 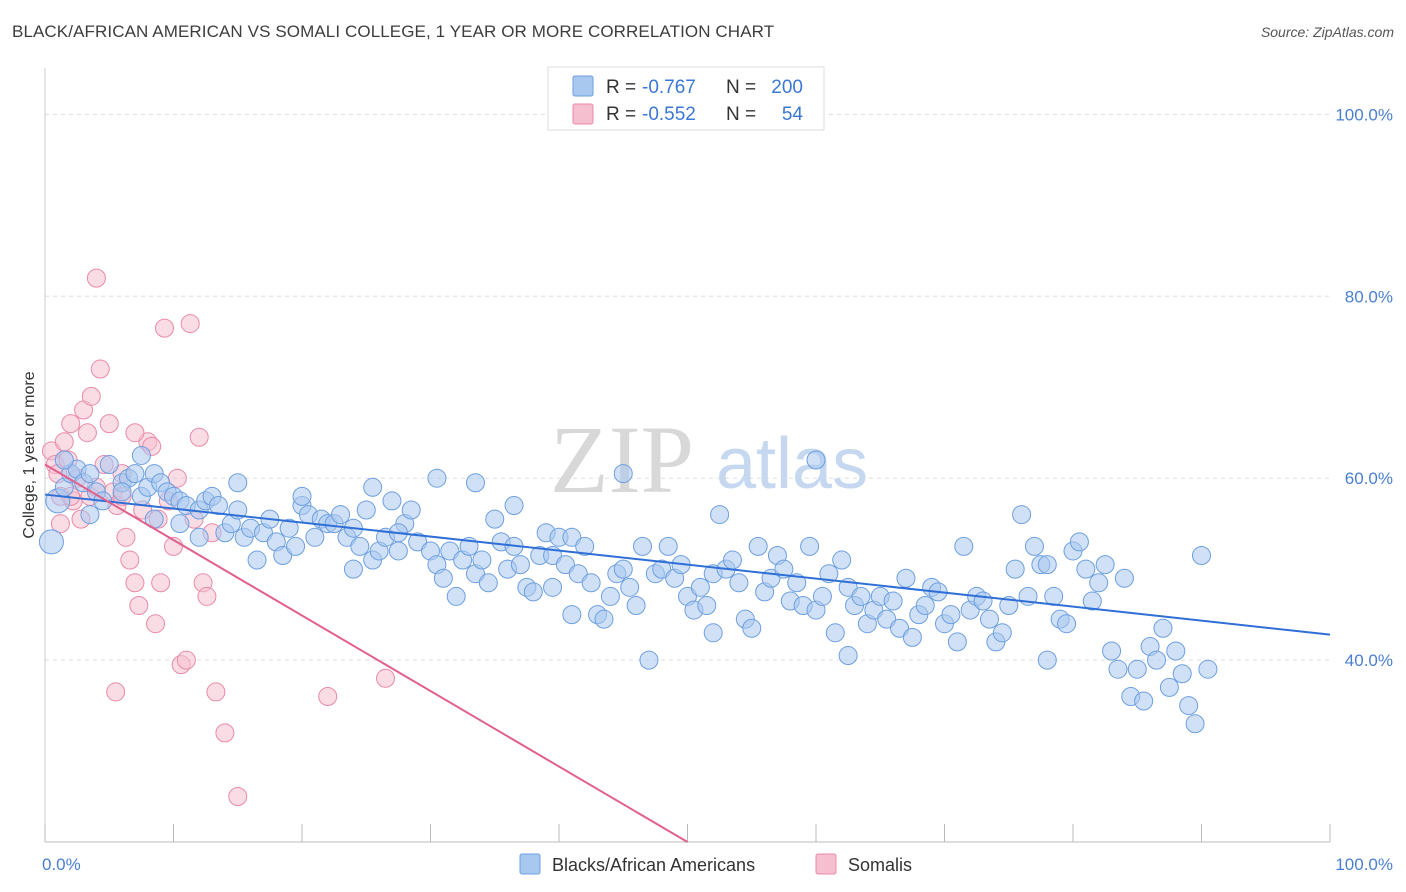 I want to click on x-tick-labels: 0.0% 100.0%, so click(x=717, y=864).